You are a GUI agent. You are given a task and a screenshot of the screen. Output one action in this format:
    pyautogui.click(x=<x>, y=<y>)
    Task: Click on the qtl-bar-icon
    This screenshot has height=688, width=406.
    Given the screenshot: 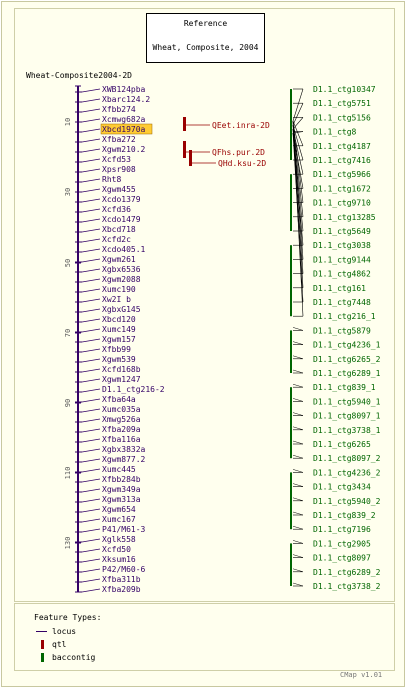 What is the action you would take?
    pyautogui.click(x=42, y=644)
    